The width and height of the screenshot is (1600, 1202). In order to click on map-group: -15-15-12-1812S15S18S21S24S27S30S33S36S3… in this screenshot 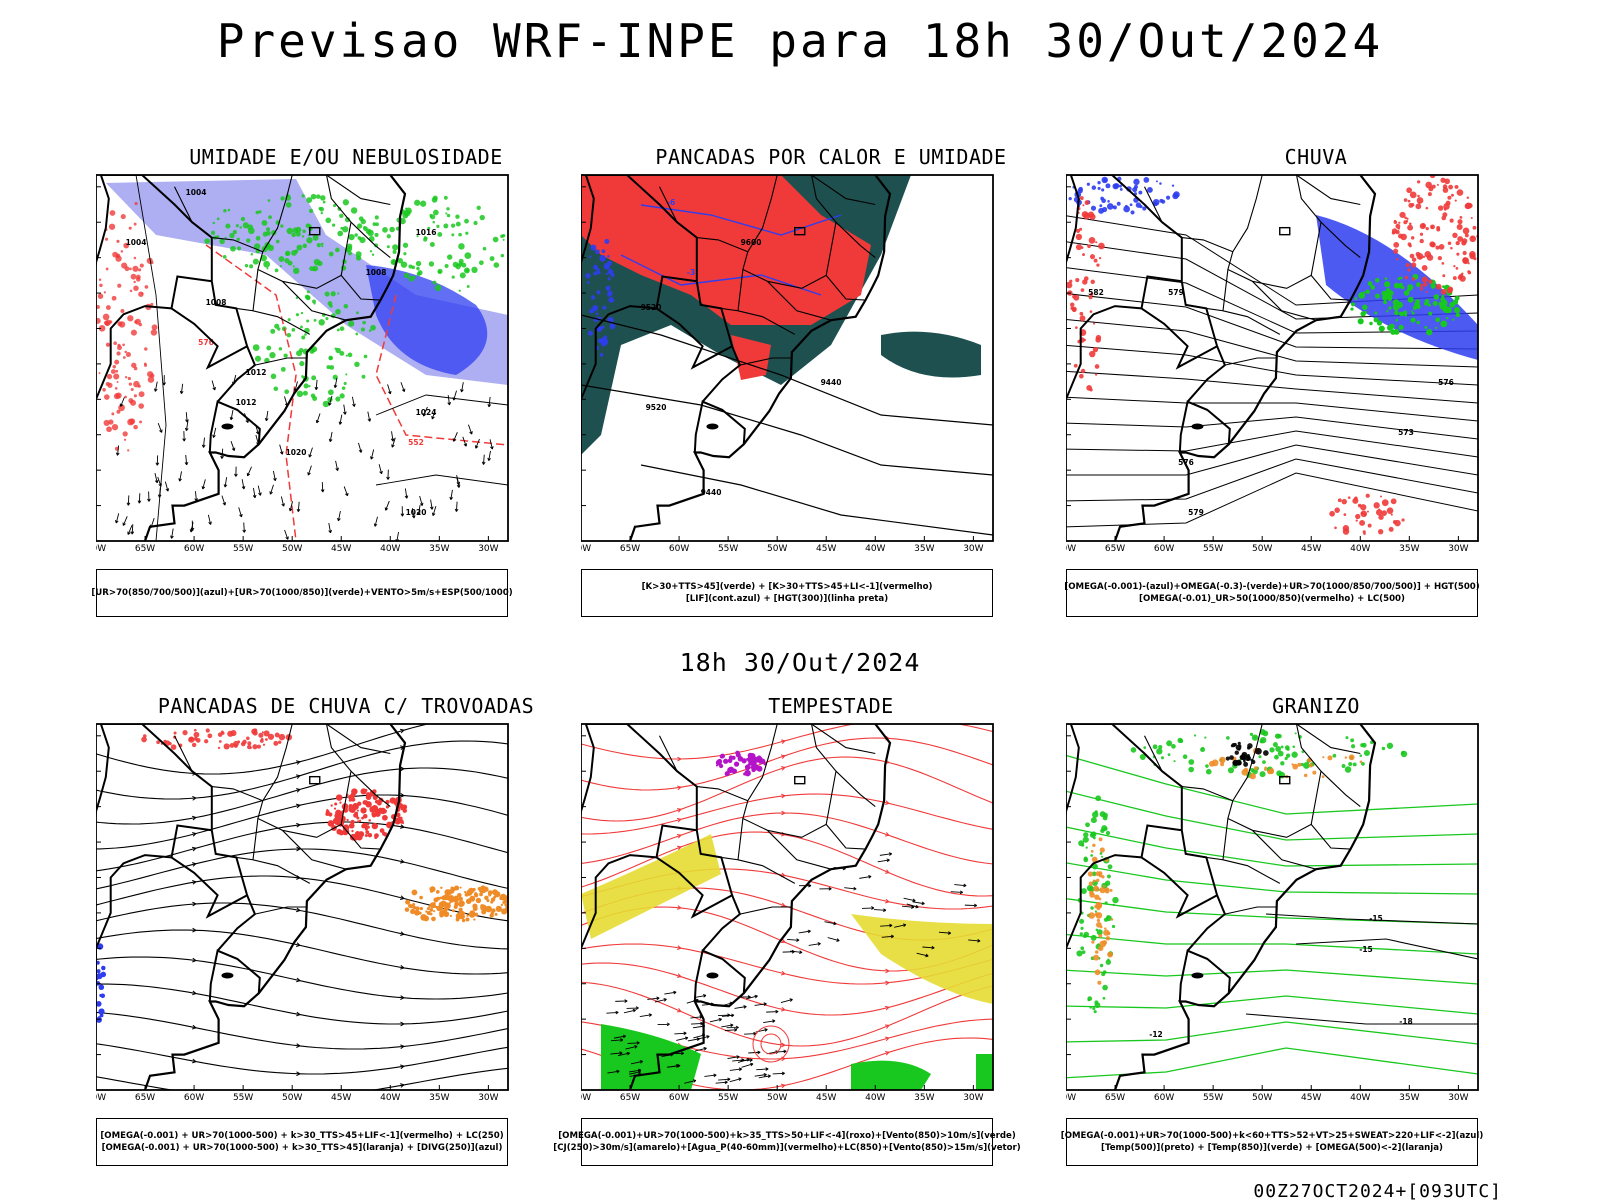, I will do `click(1272, 913)`.